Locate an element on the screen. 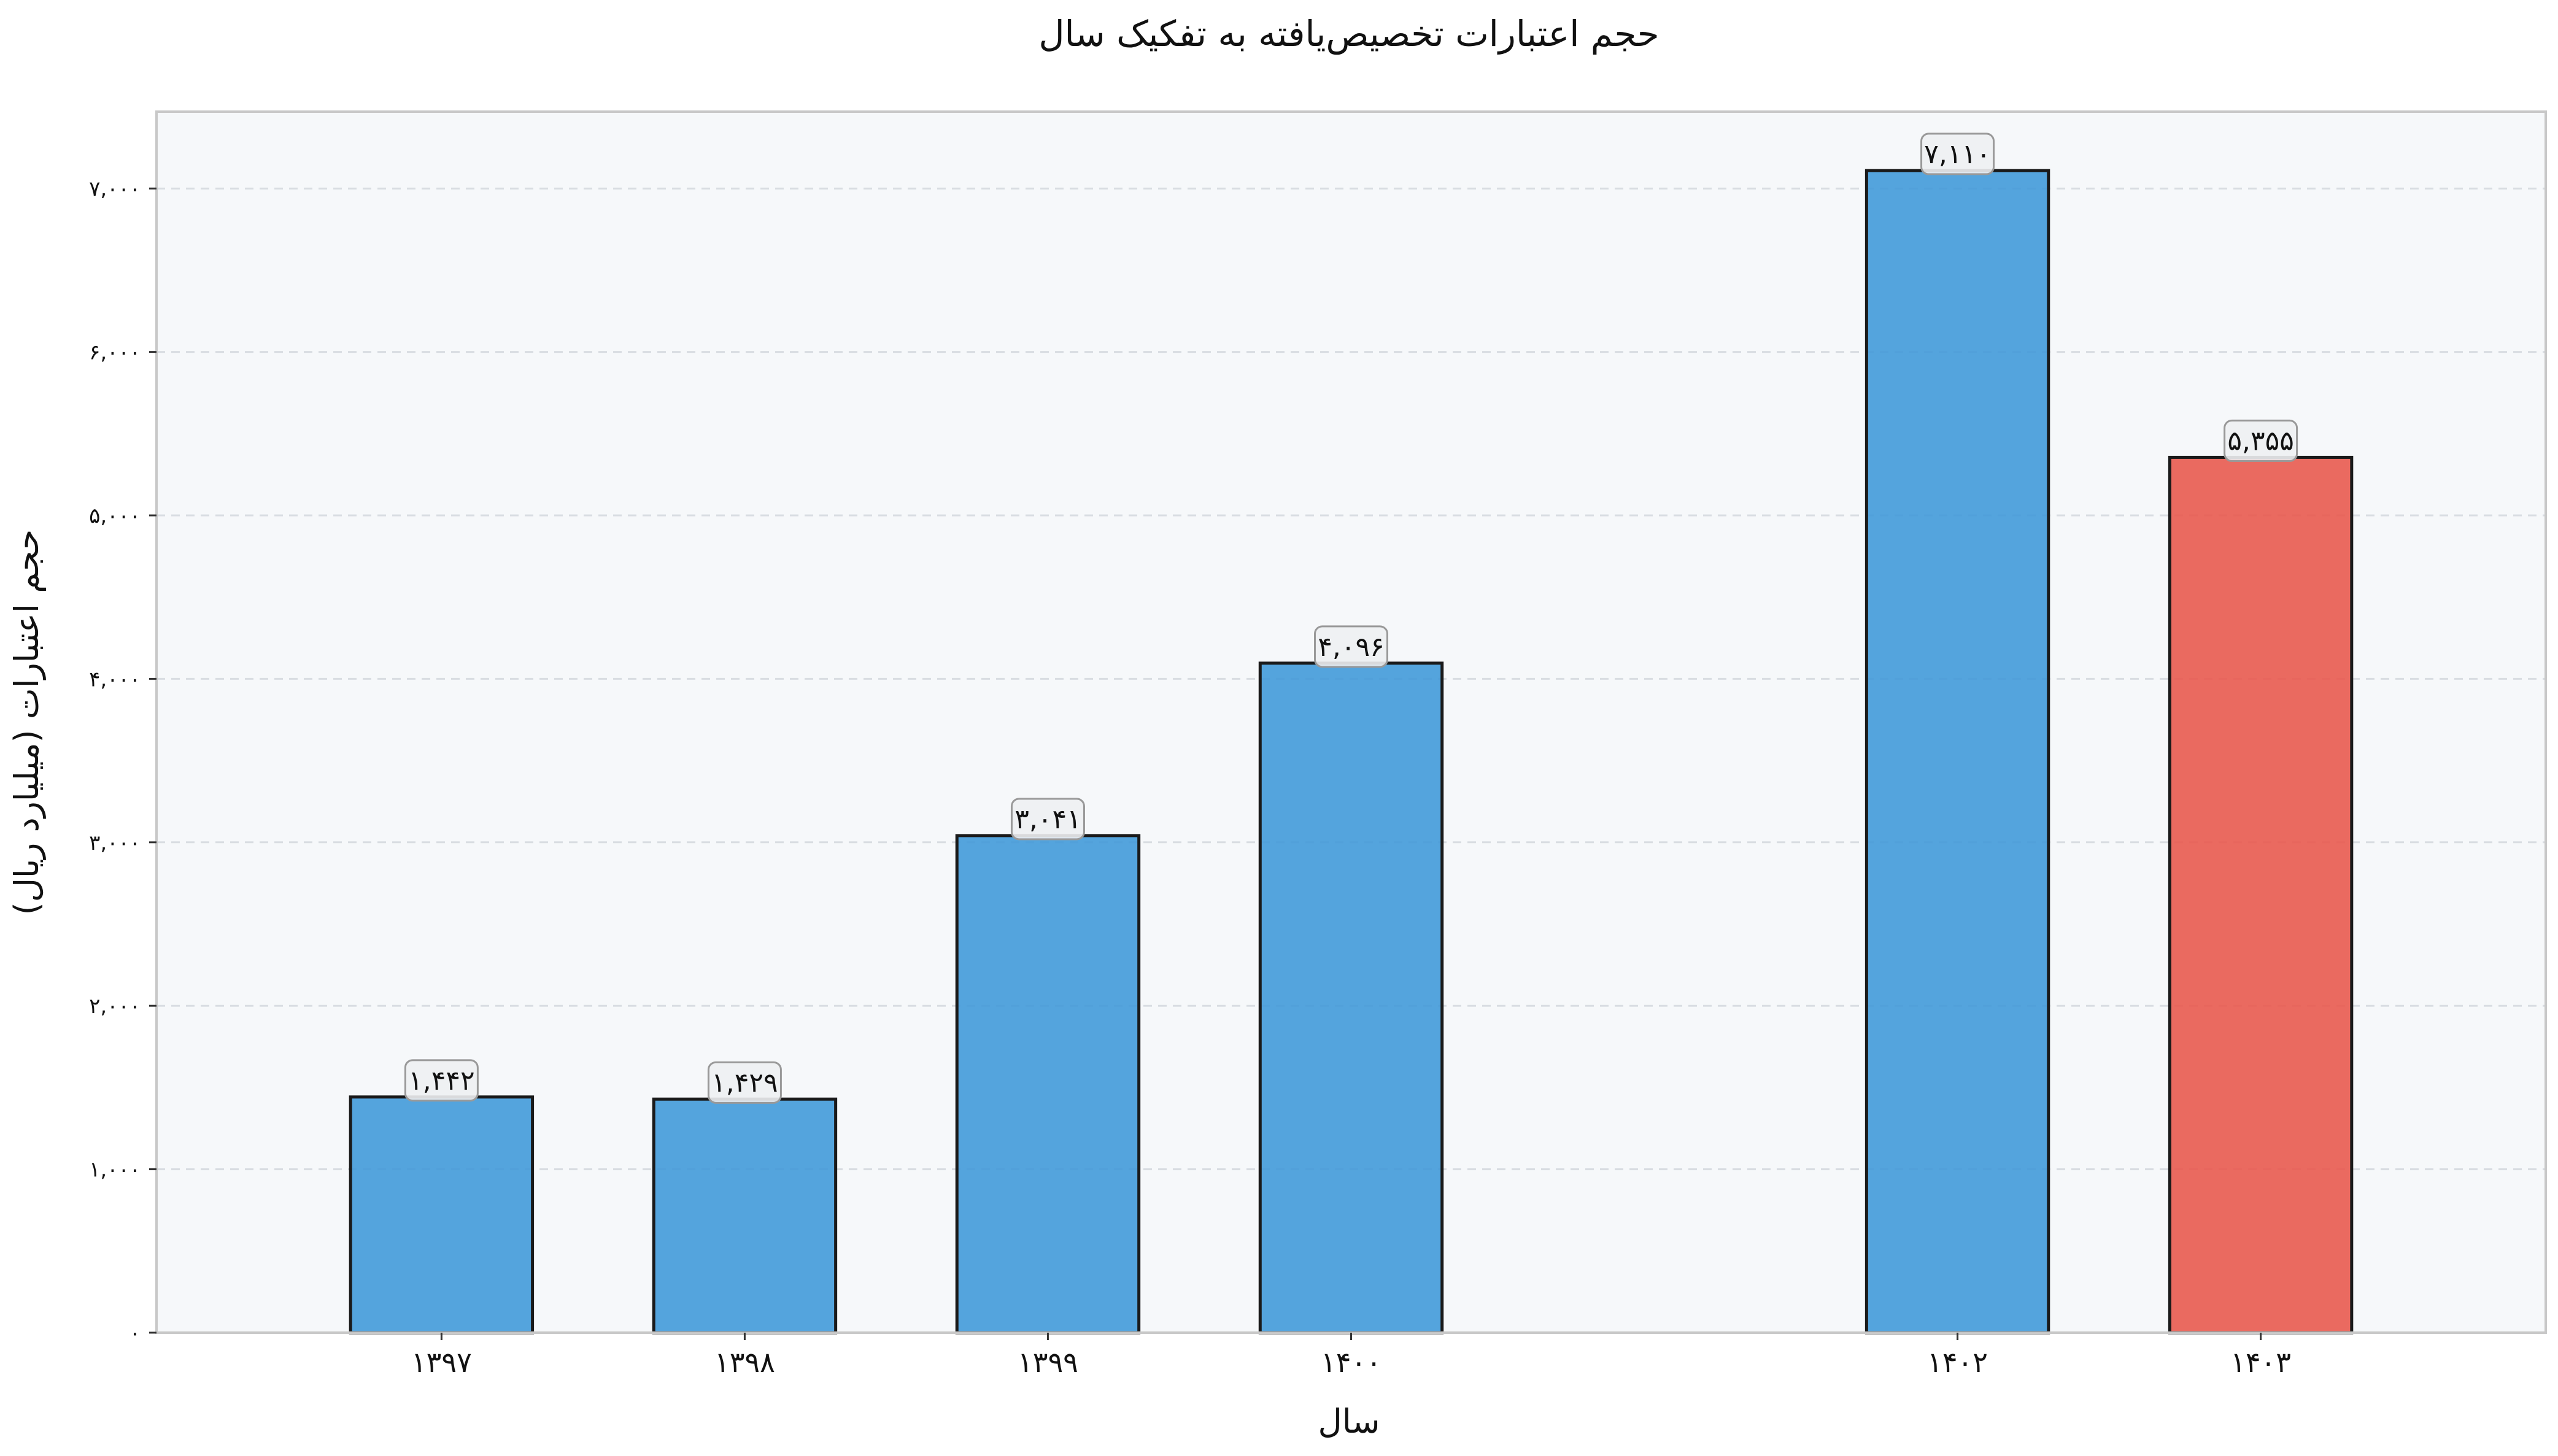 The width and height of the screenshot is (2558, 1456). x-tick-label: ۱۳۹۹ is located at coordinates (1048, 1362).